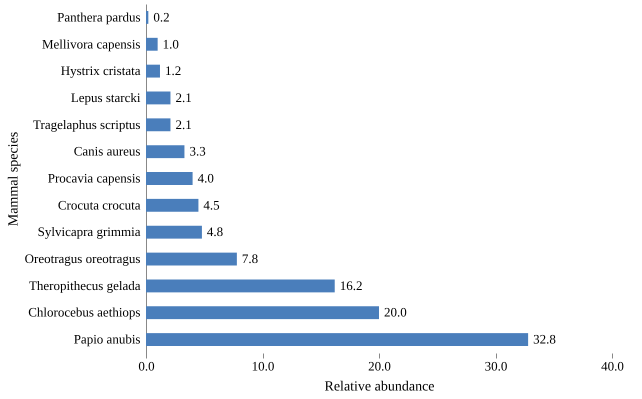 The image size is (642, 399). Describe the element at coordinates (14, 179) in the screenshot. I see `y-axis-title: Mammal species` at that location.